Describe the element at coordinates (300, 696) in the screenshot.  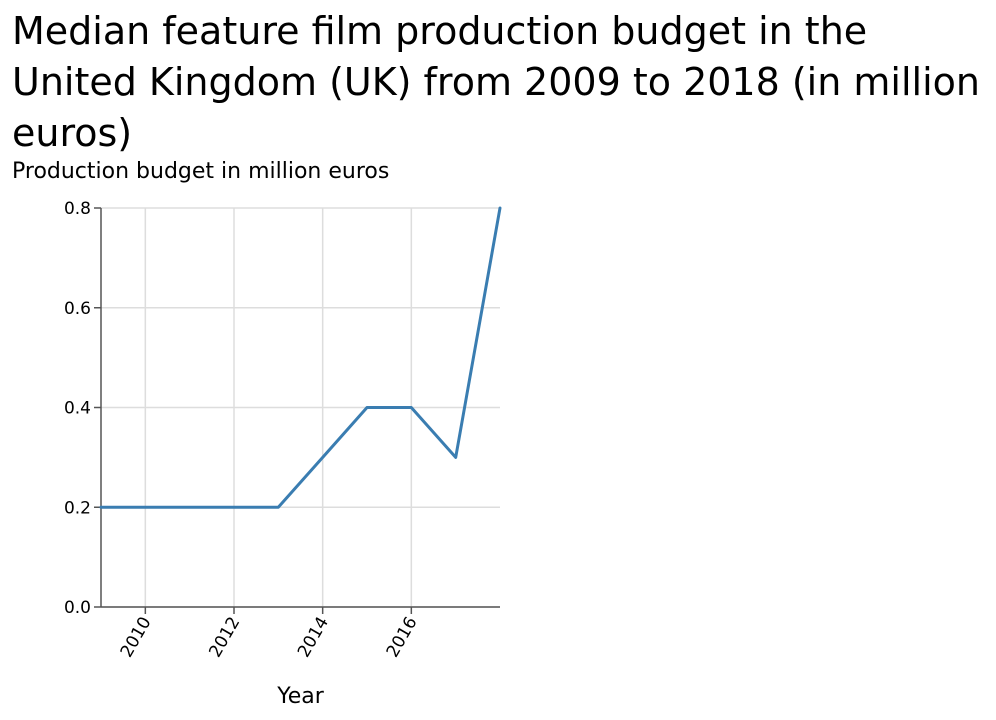
I see `x-axis-title: Year` at that location.